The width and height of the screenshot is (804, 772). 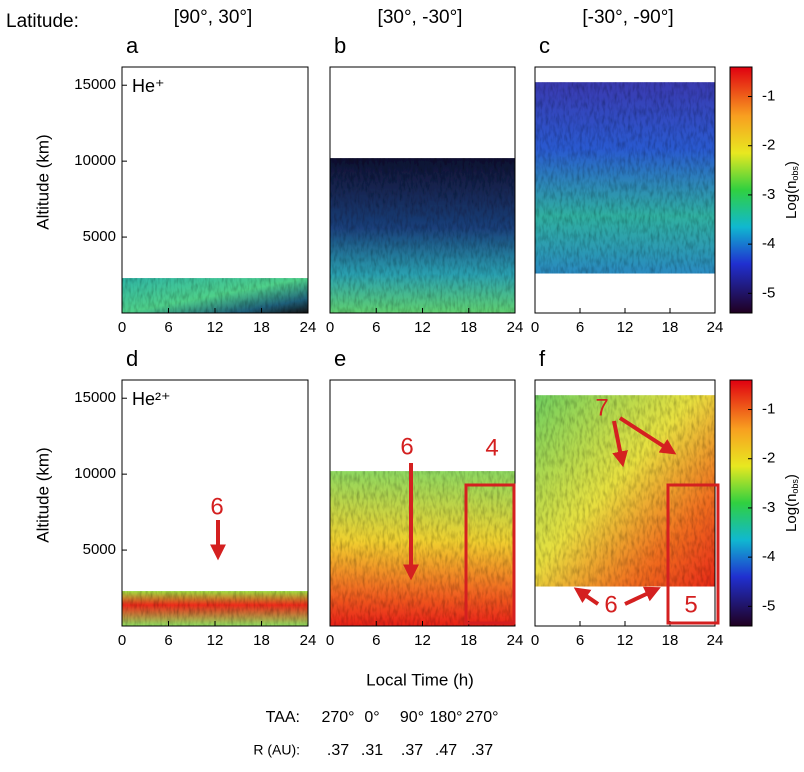 I want to click on column-header: [-30°, -90°], so click(x=627, y=17).